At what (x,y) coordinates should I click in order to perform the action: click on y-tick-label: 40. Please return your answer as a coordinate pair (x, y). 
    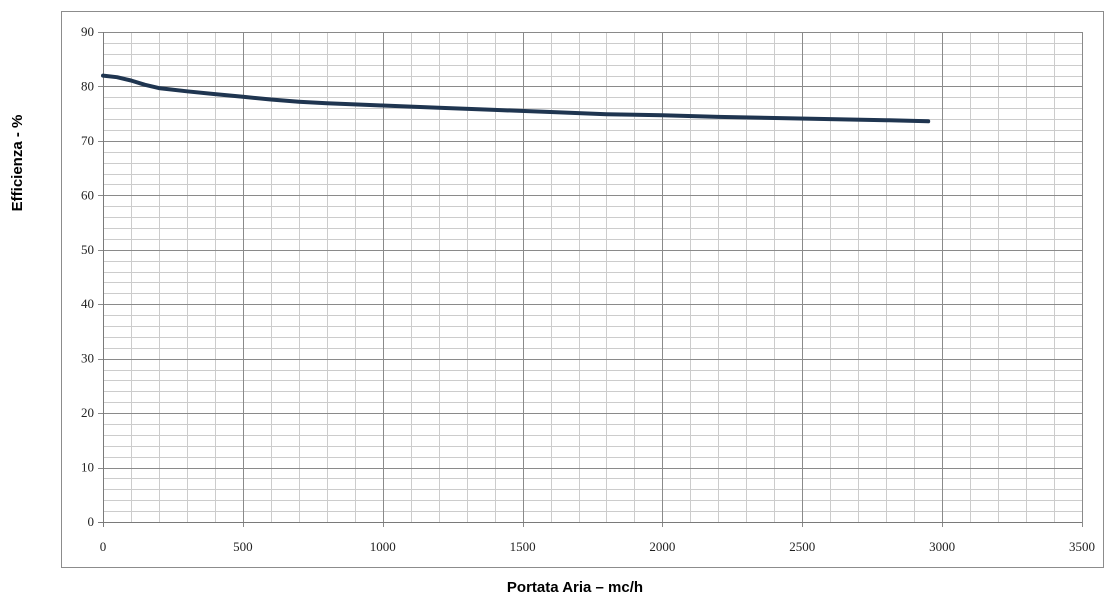
    Looking at the image, I should click on (87, 303).